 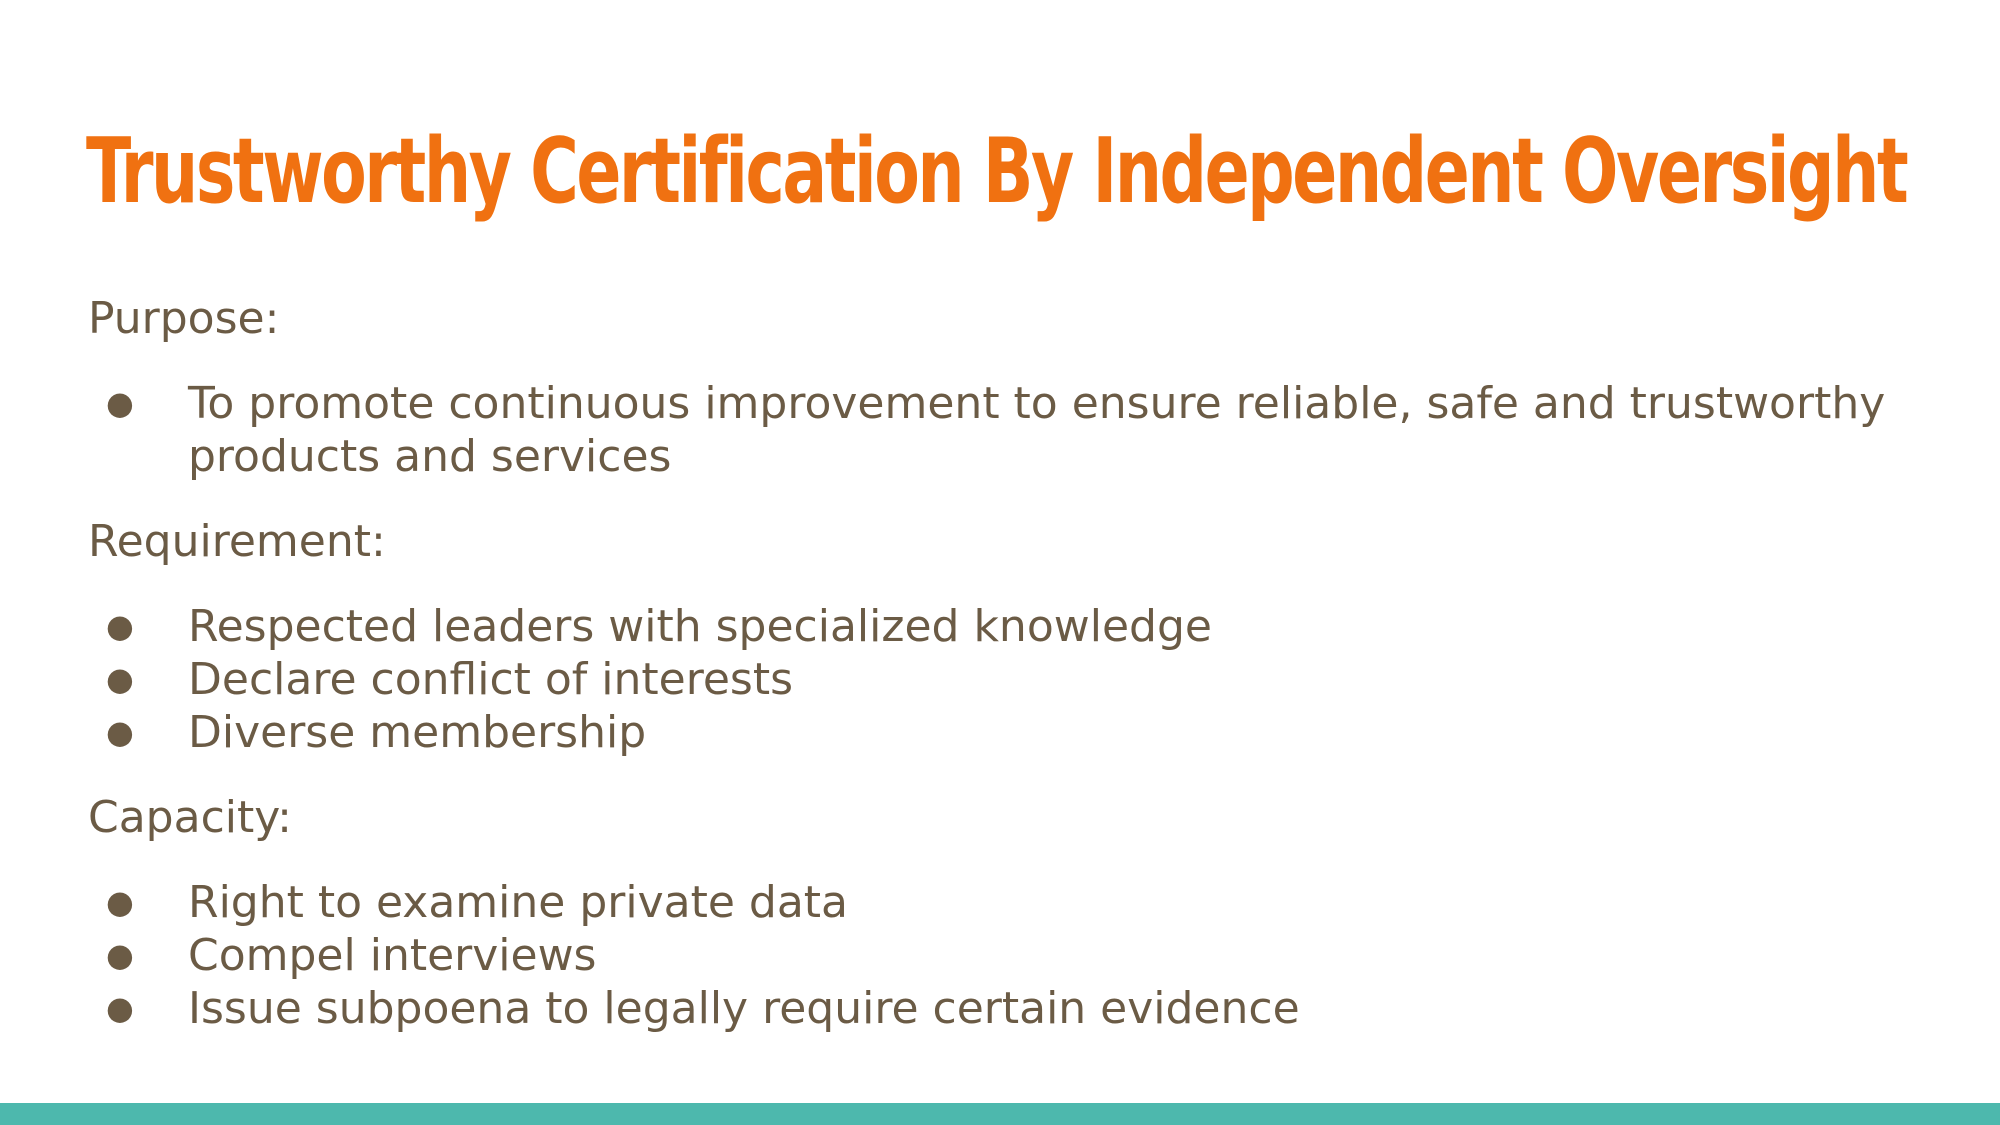 I want to click on footer-accent-bar, so click(x=1000, y=1114).